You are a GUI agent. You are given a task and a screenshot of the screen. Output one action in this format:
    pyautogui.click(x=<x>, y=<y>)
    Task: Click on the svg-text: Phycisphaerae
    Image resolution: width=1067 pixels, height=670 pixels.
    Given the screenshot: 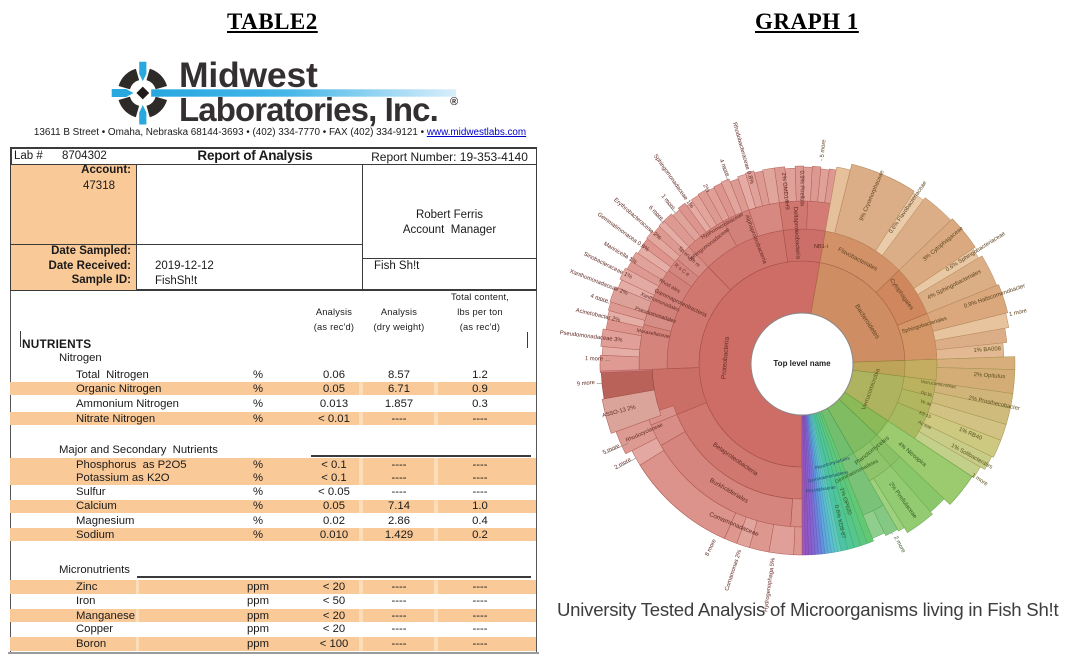 What is the action you would take?
    pyautogui.click(x=820, y=489)
    